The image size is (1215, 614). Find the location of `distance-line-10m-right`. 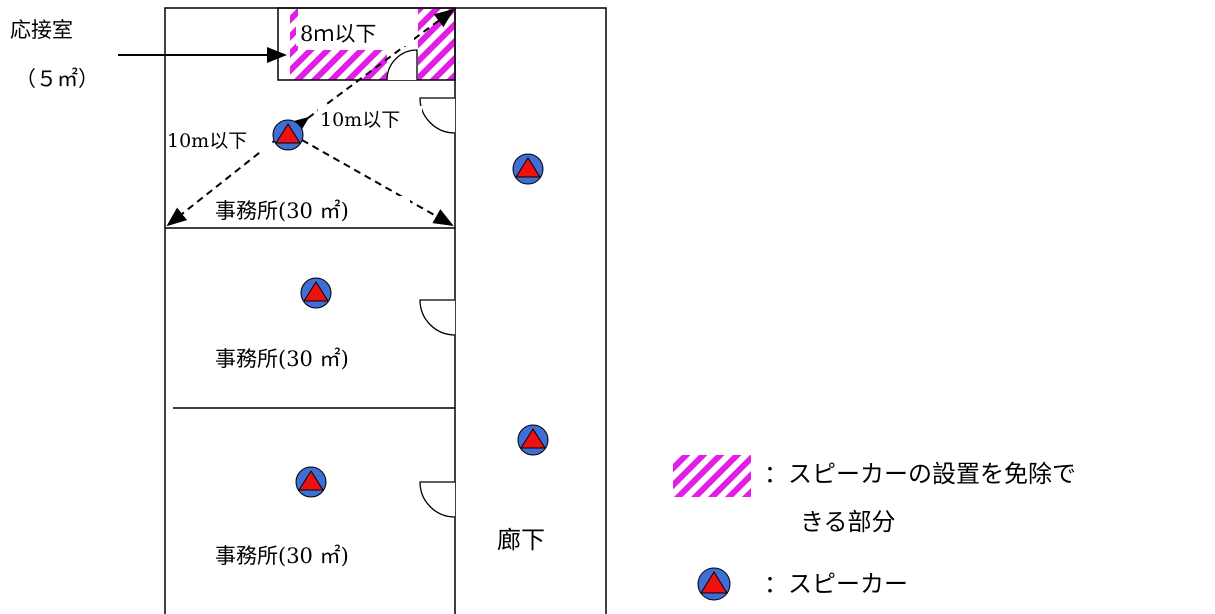

distance-line-10m-right is located at coordinates (368, 175).